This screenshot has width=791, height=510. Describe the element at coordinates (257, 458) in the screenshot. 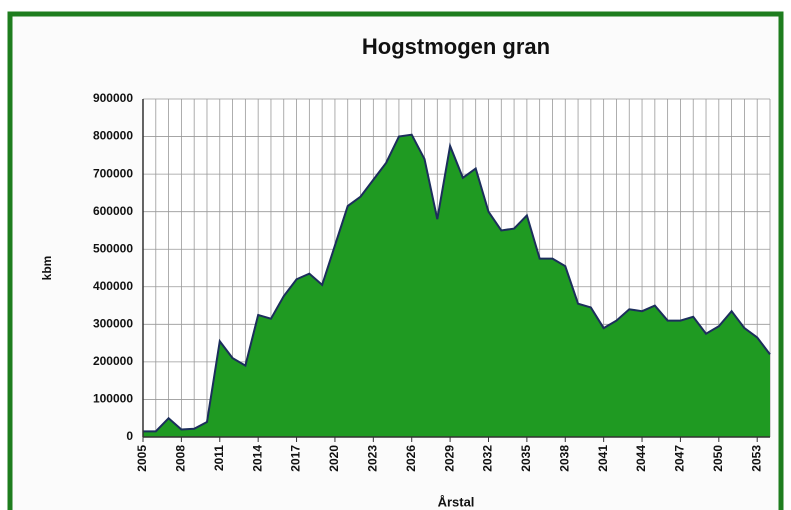

I see `x-tick-label: 2014` at that location.